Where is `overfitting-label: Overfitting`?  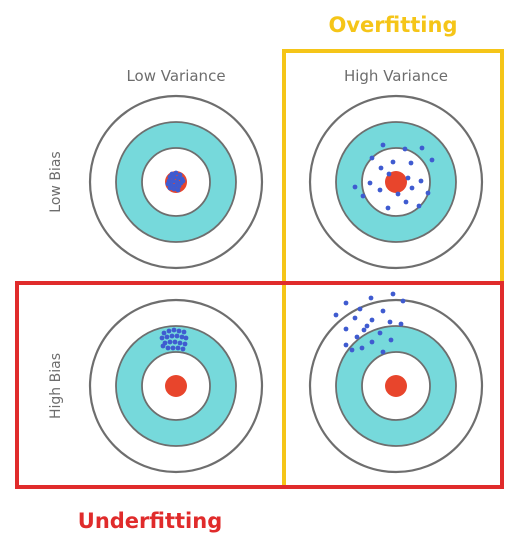
overfitting-label: Overfitting is located at coordinates (393, 25).